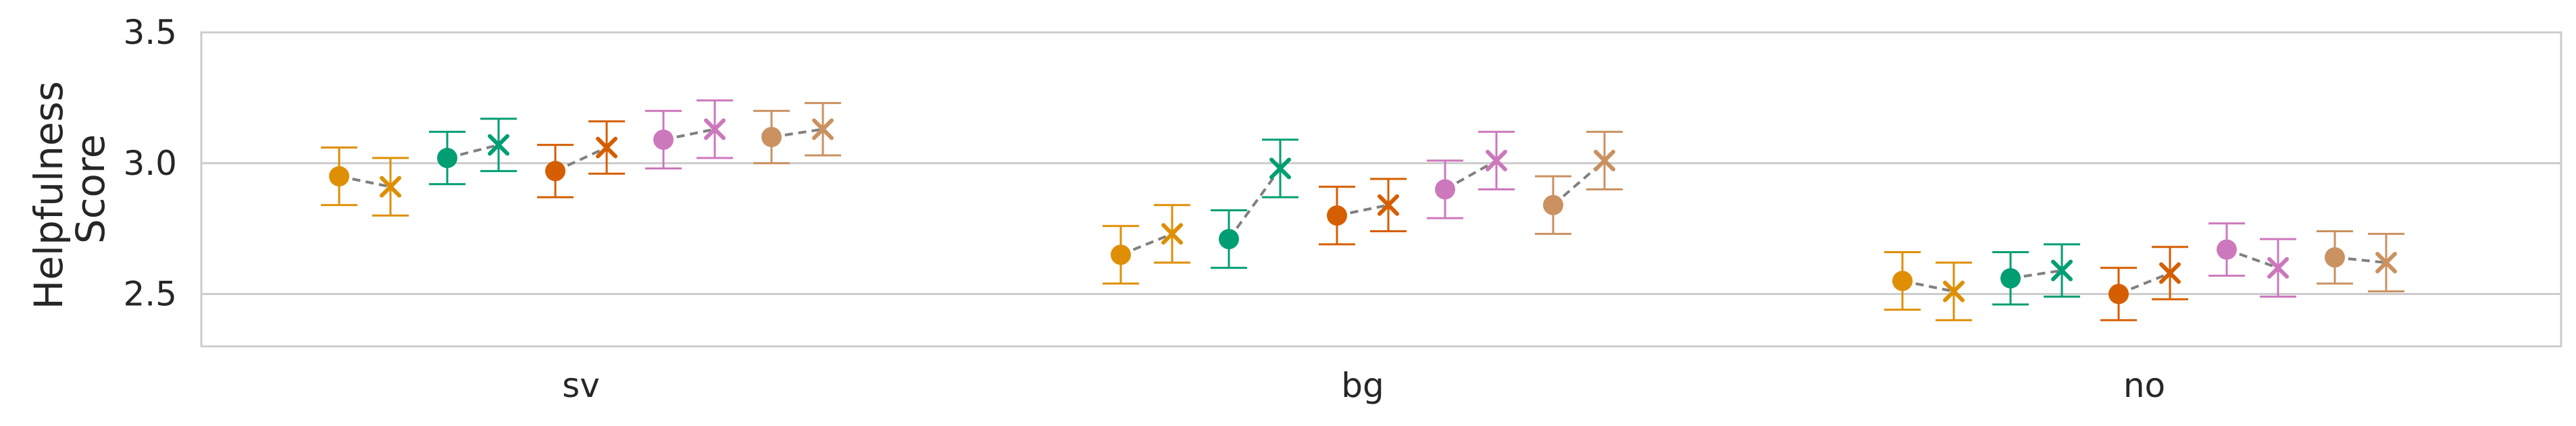 This screenshot has height=426, width=2576. I want to click on y-axis-title-line-1: Helpfulness, so click(49, 195).